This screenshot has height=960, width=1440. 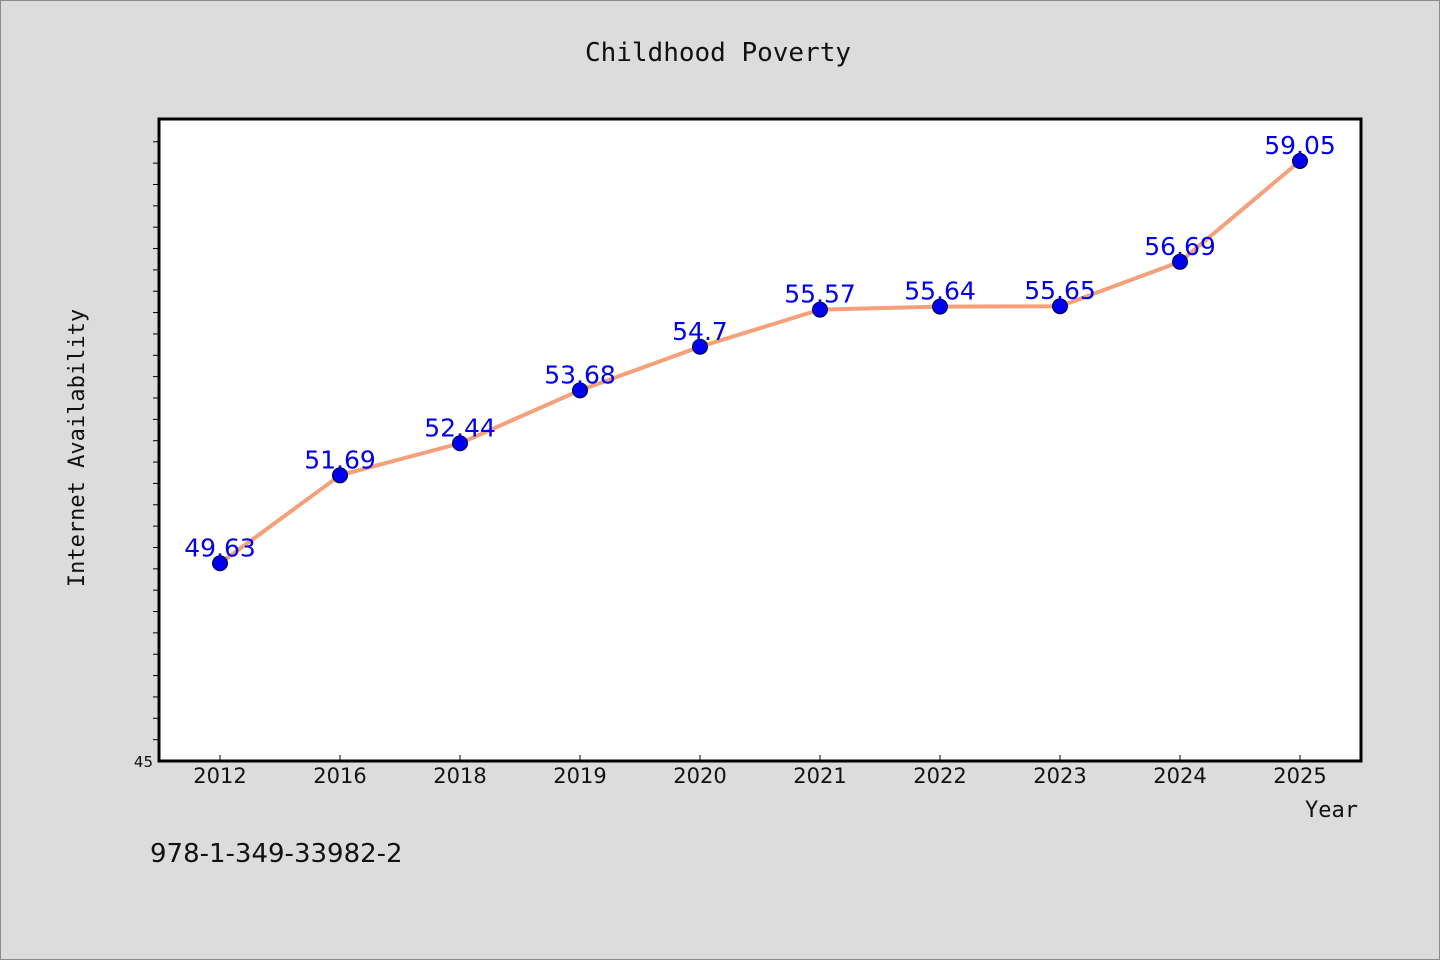 I want to click on x-tick-label: 2018, so click(x=459, y=776).